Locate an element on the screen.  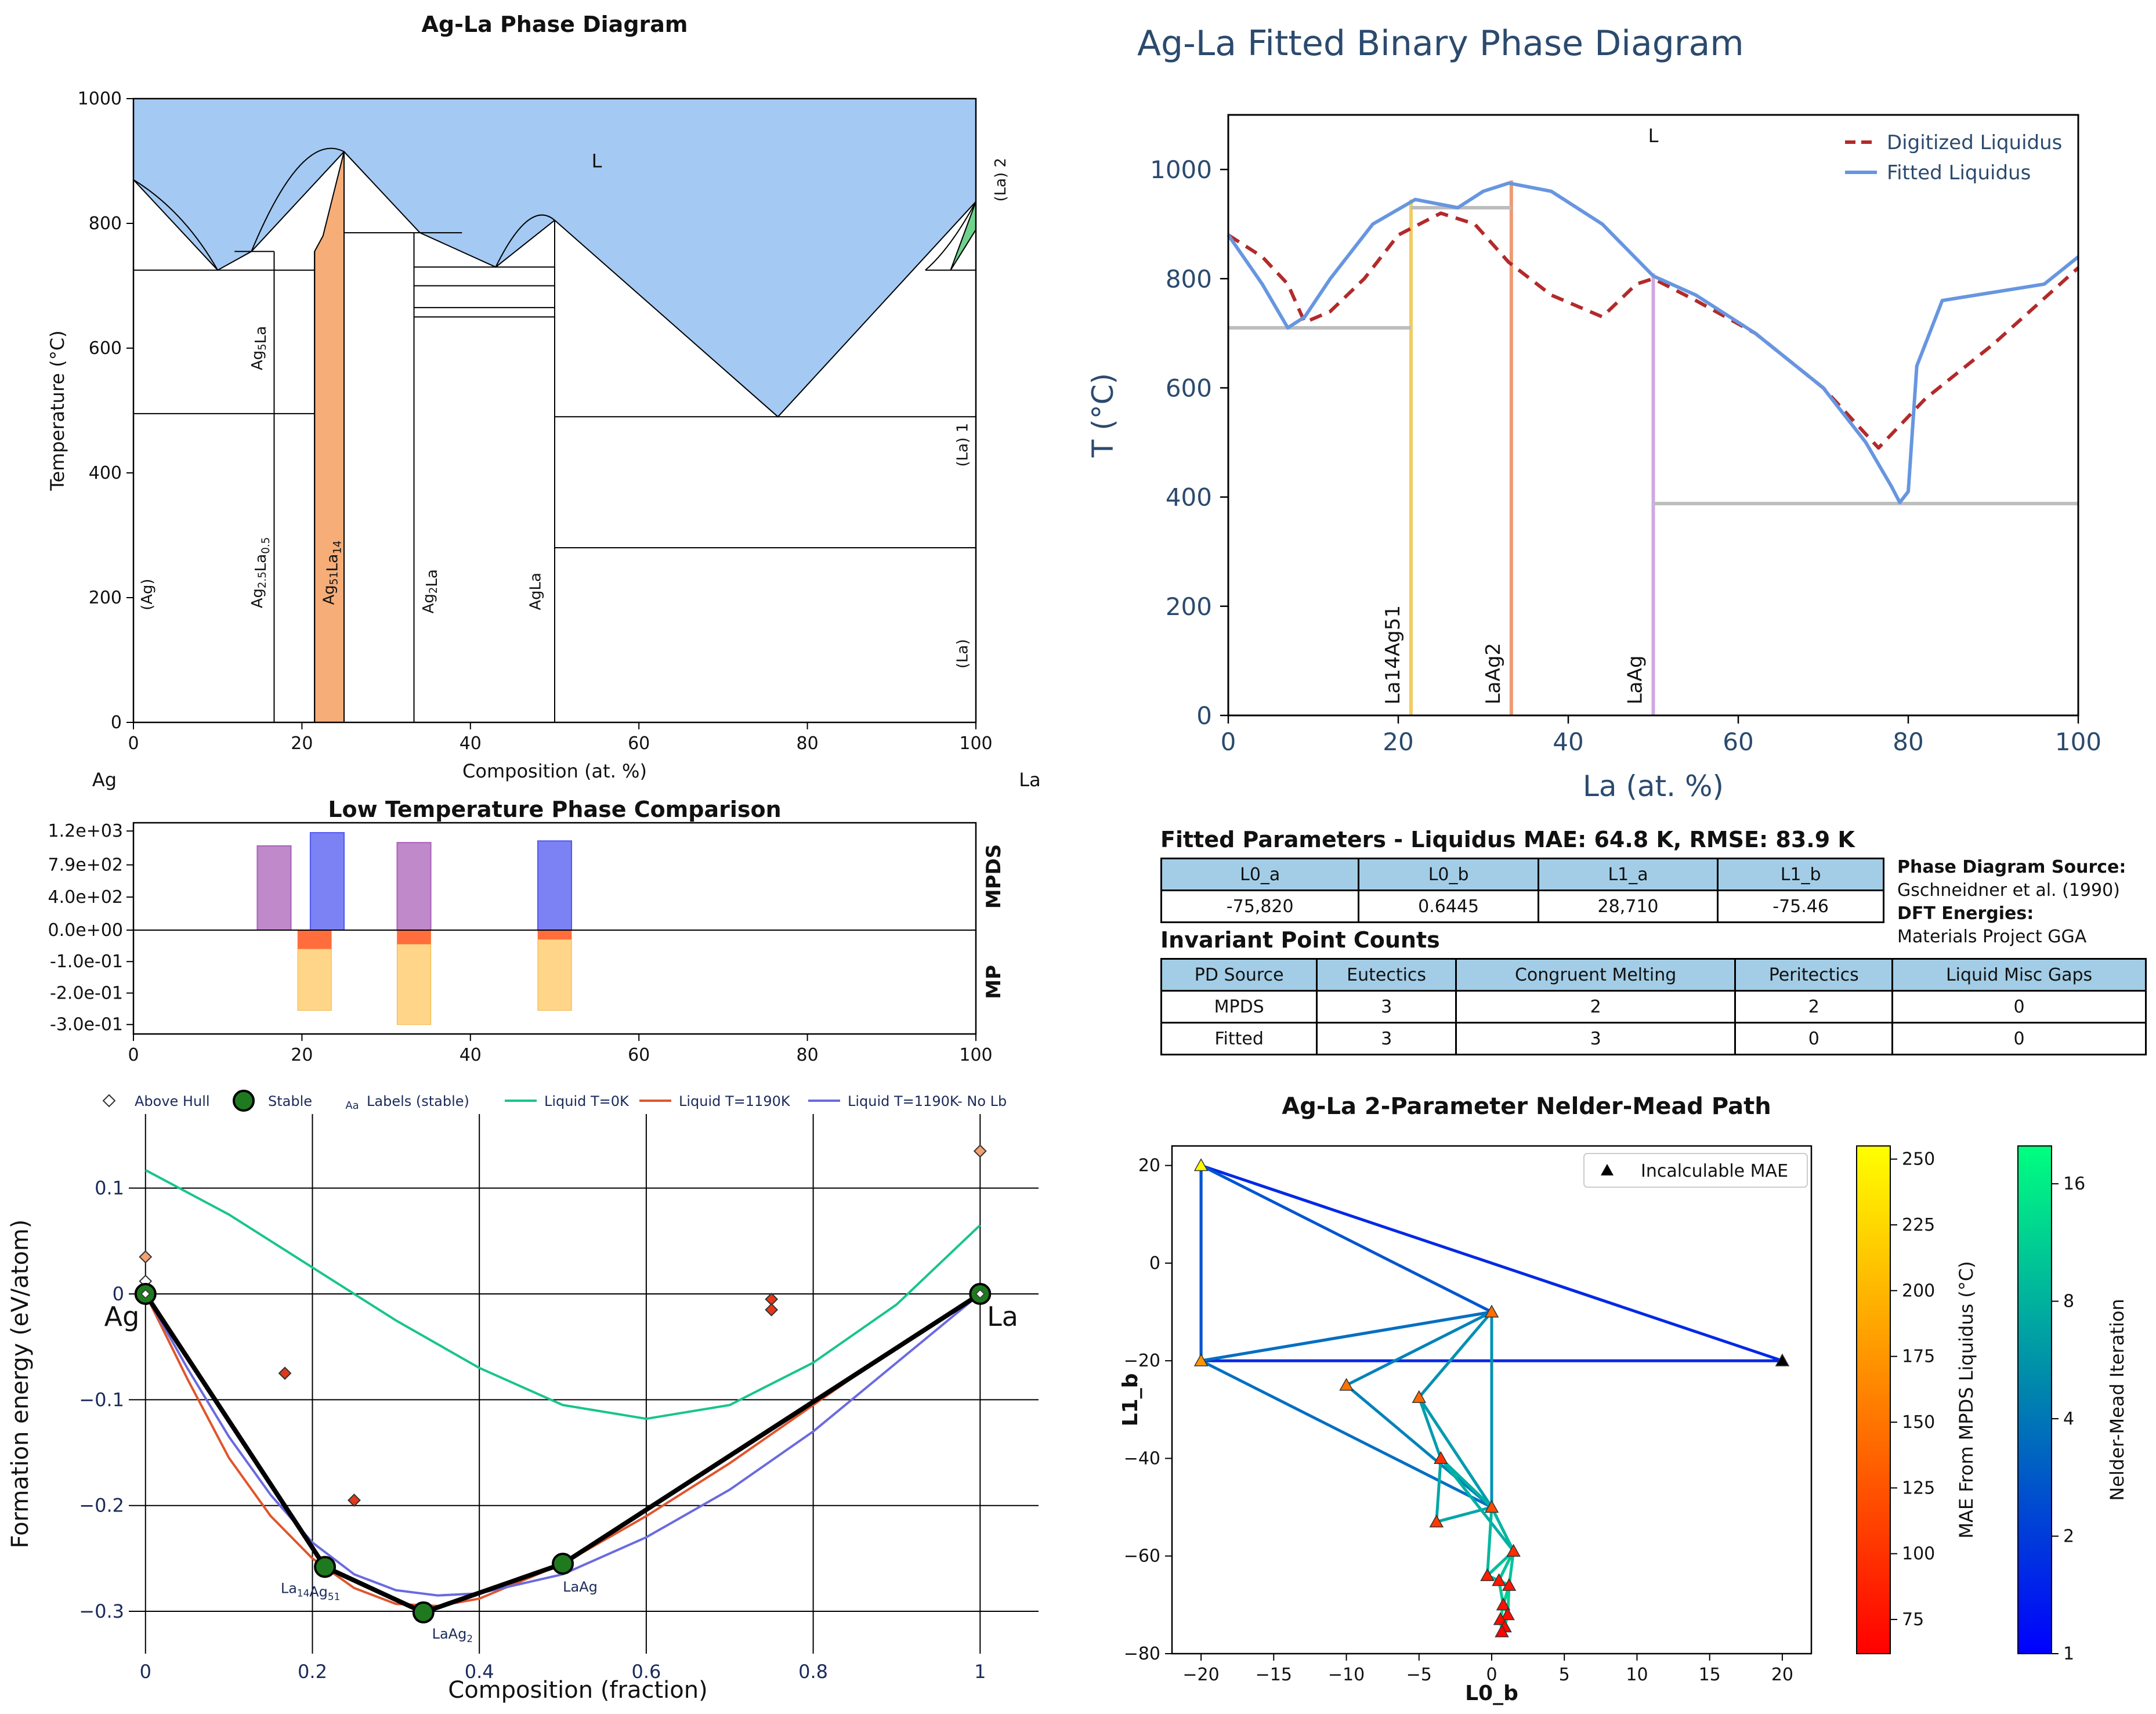
y-tick-label: -2.0e-01 is located at coordinates (86, 993).